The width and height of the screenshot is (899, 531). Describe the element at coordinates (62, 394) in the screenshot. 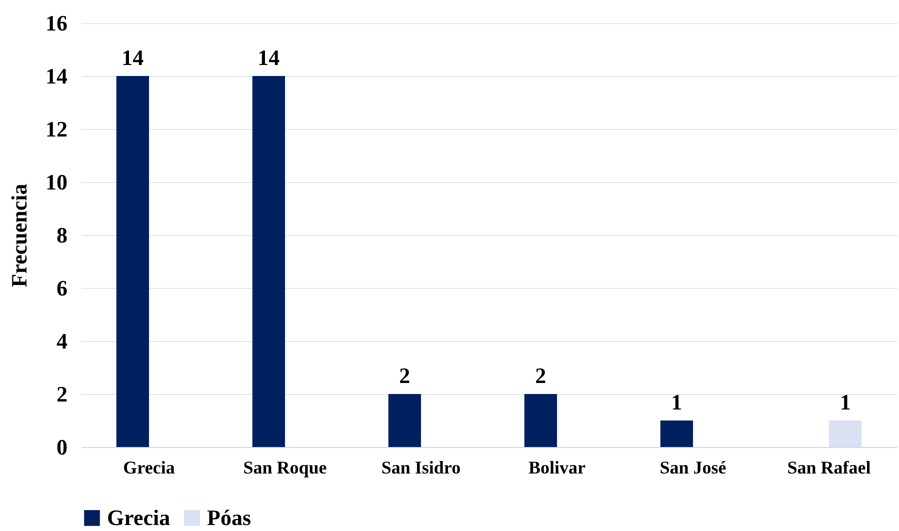

I see `y-tick-label: 2` at that location.